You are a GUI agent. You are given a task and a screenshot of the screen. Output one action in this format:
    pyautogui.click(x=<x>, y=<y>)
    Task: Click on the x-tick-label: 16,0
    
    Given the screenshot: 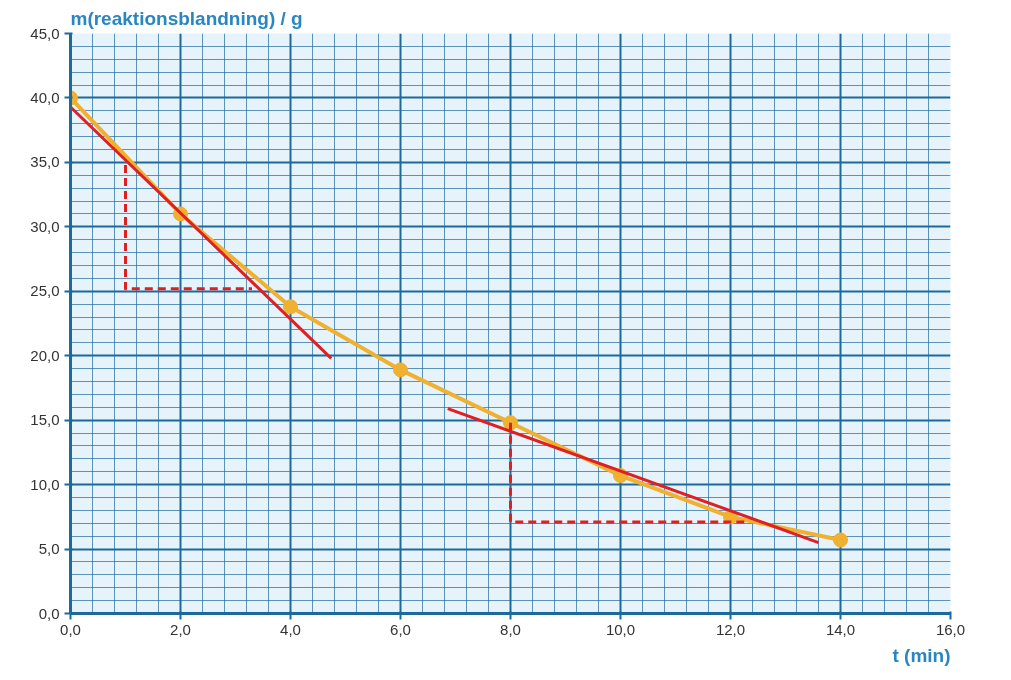 What is the action you would take?
    pyautogui.click(x=950, y=629)
    